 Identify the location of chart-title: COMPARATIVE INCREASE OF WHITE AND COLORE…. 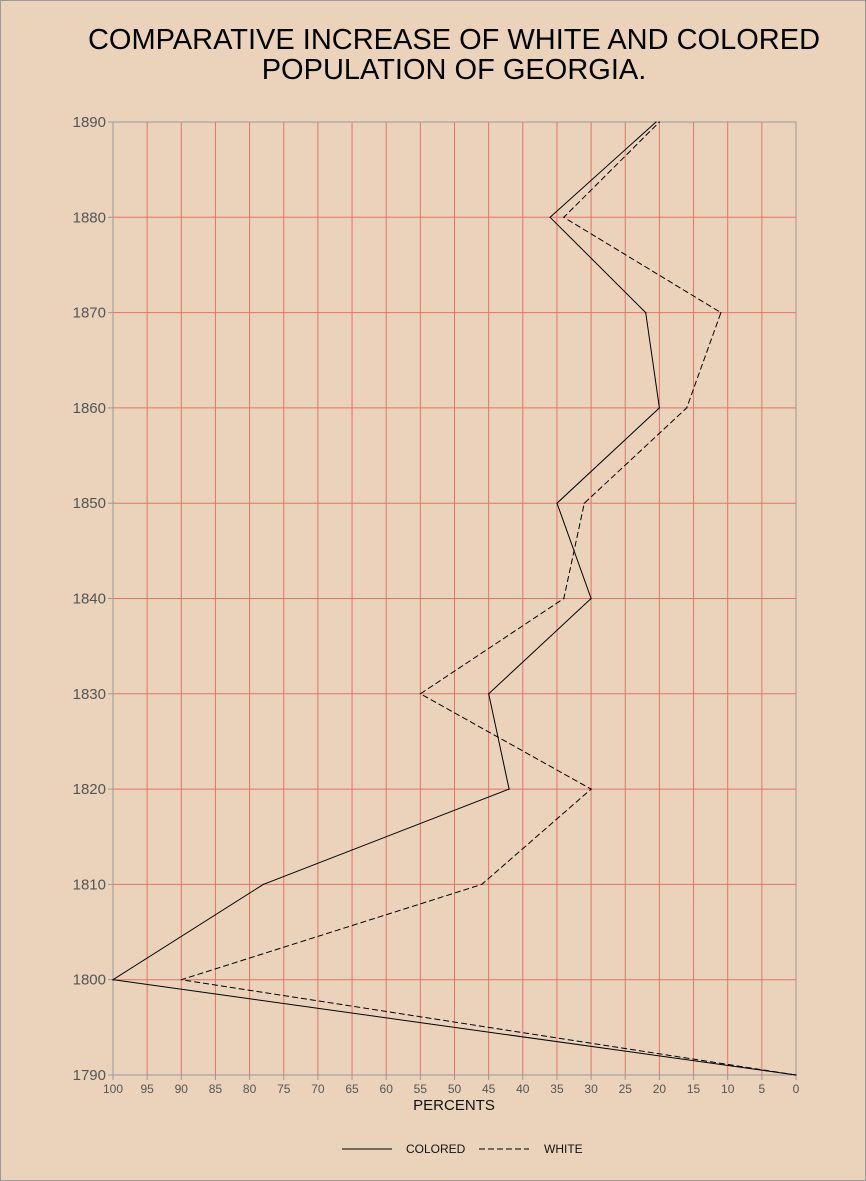
(433, 55).